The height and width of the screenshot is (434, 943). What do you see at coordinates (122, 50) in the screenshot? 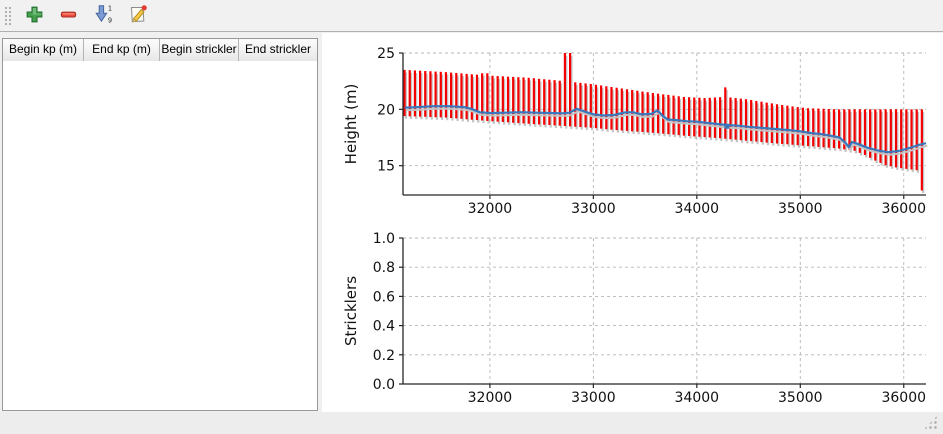
I see `column-header-end-kp: End kp (m)` at bounding box center [122, 50].